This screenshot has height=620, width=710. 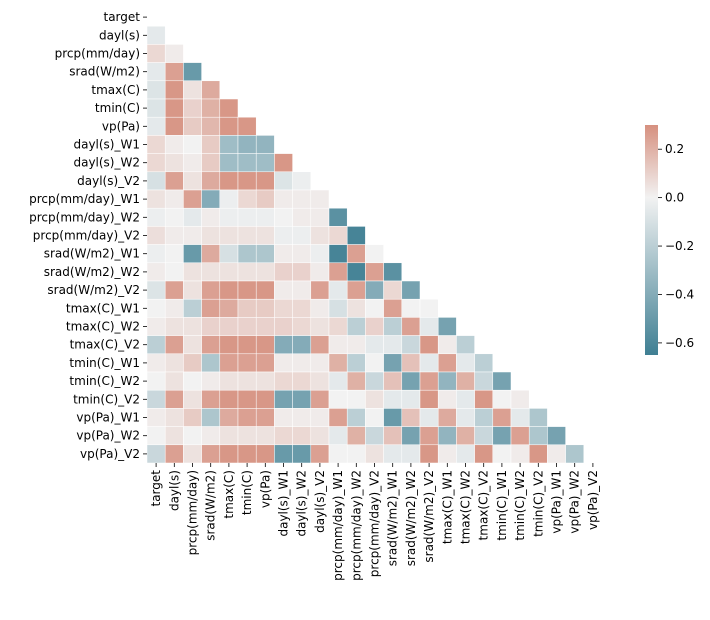 What do you see at coordinates (593, 500) in the screenshot?
I see `column-label: vp(Pa)_V2` at bounding box center [593, 500].